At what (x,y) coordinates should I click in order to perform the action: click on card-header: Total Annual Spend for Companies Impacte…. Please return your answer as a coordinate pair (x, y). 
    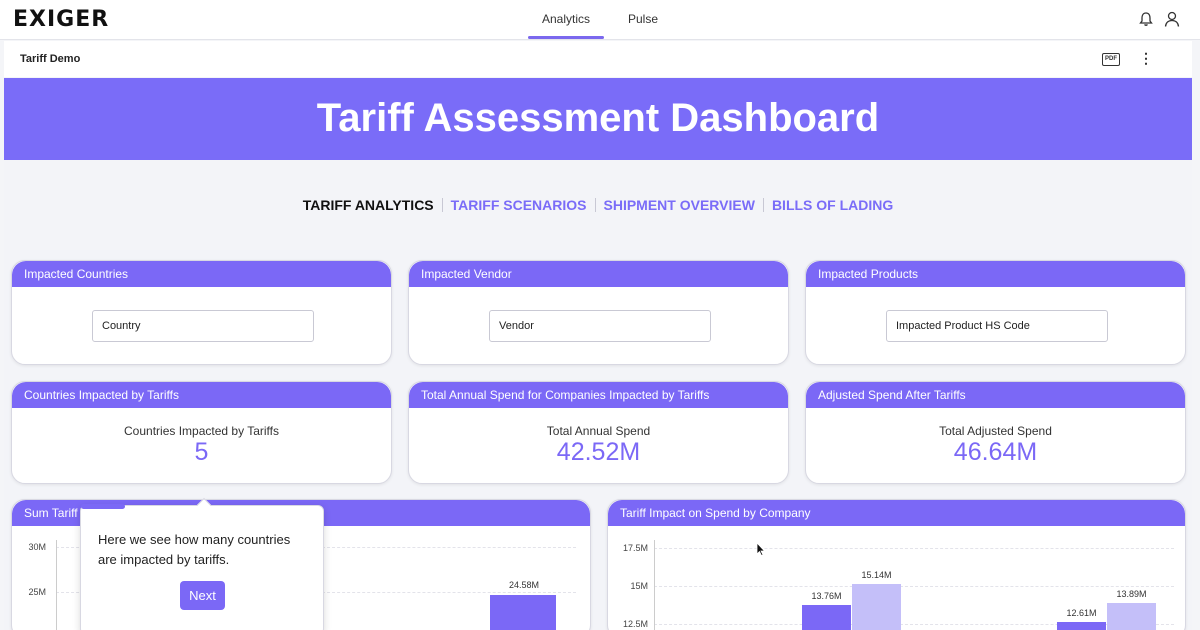
    Looking at the image, I should click on (598, 395).